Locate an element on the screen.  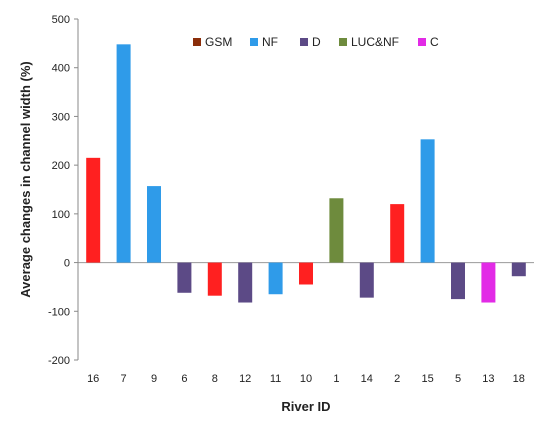
y-tick-label: -200 is located at coordinates (59, 361).